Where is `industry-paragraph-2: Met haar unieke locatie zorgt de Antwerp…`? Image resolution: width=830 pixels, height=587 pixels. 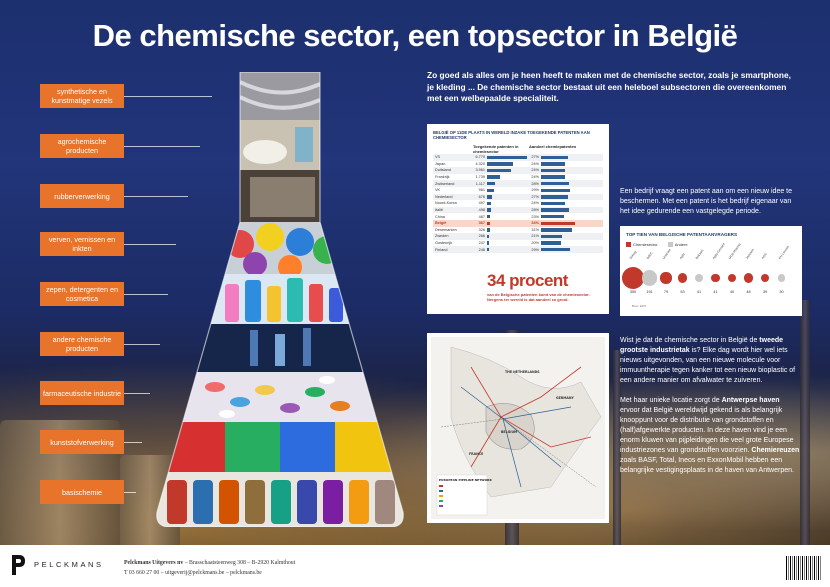 industry-paragraph-2: Met haar unieke locatie zorgt de Antwerp… is located at coordinates (710, 436).